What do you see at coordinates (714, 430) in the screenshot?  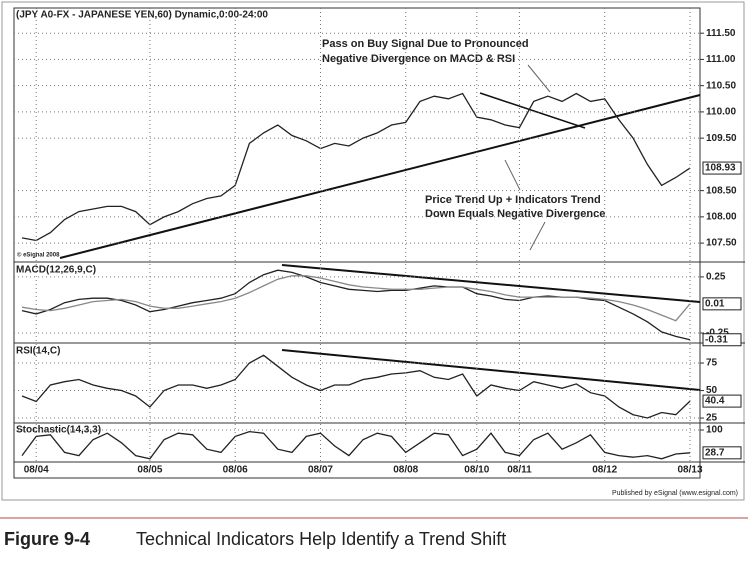 I see `y-tick-label: 100` at bounding box center [714, 430].